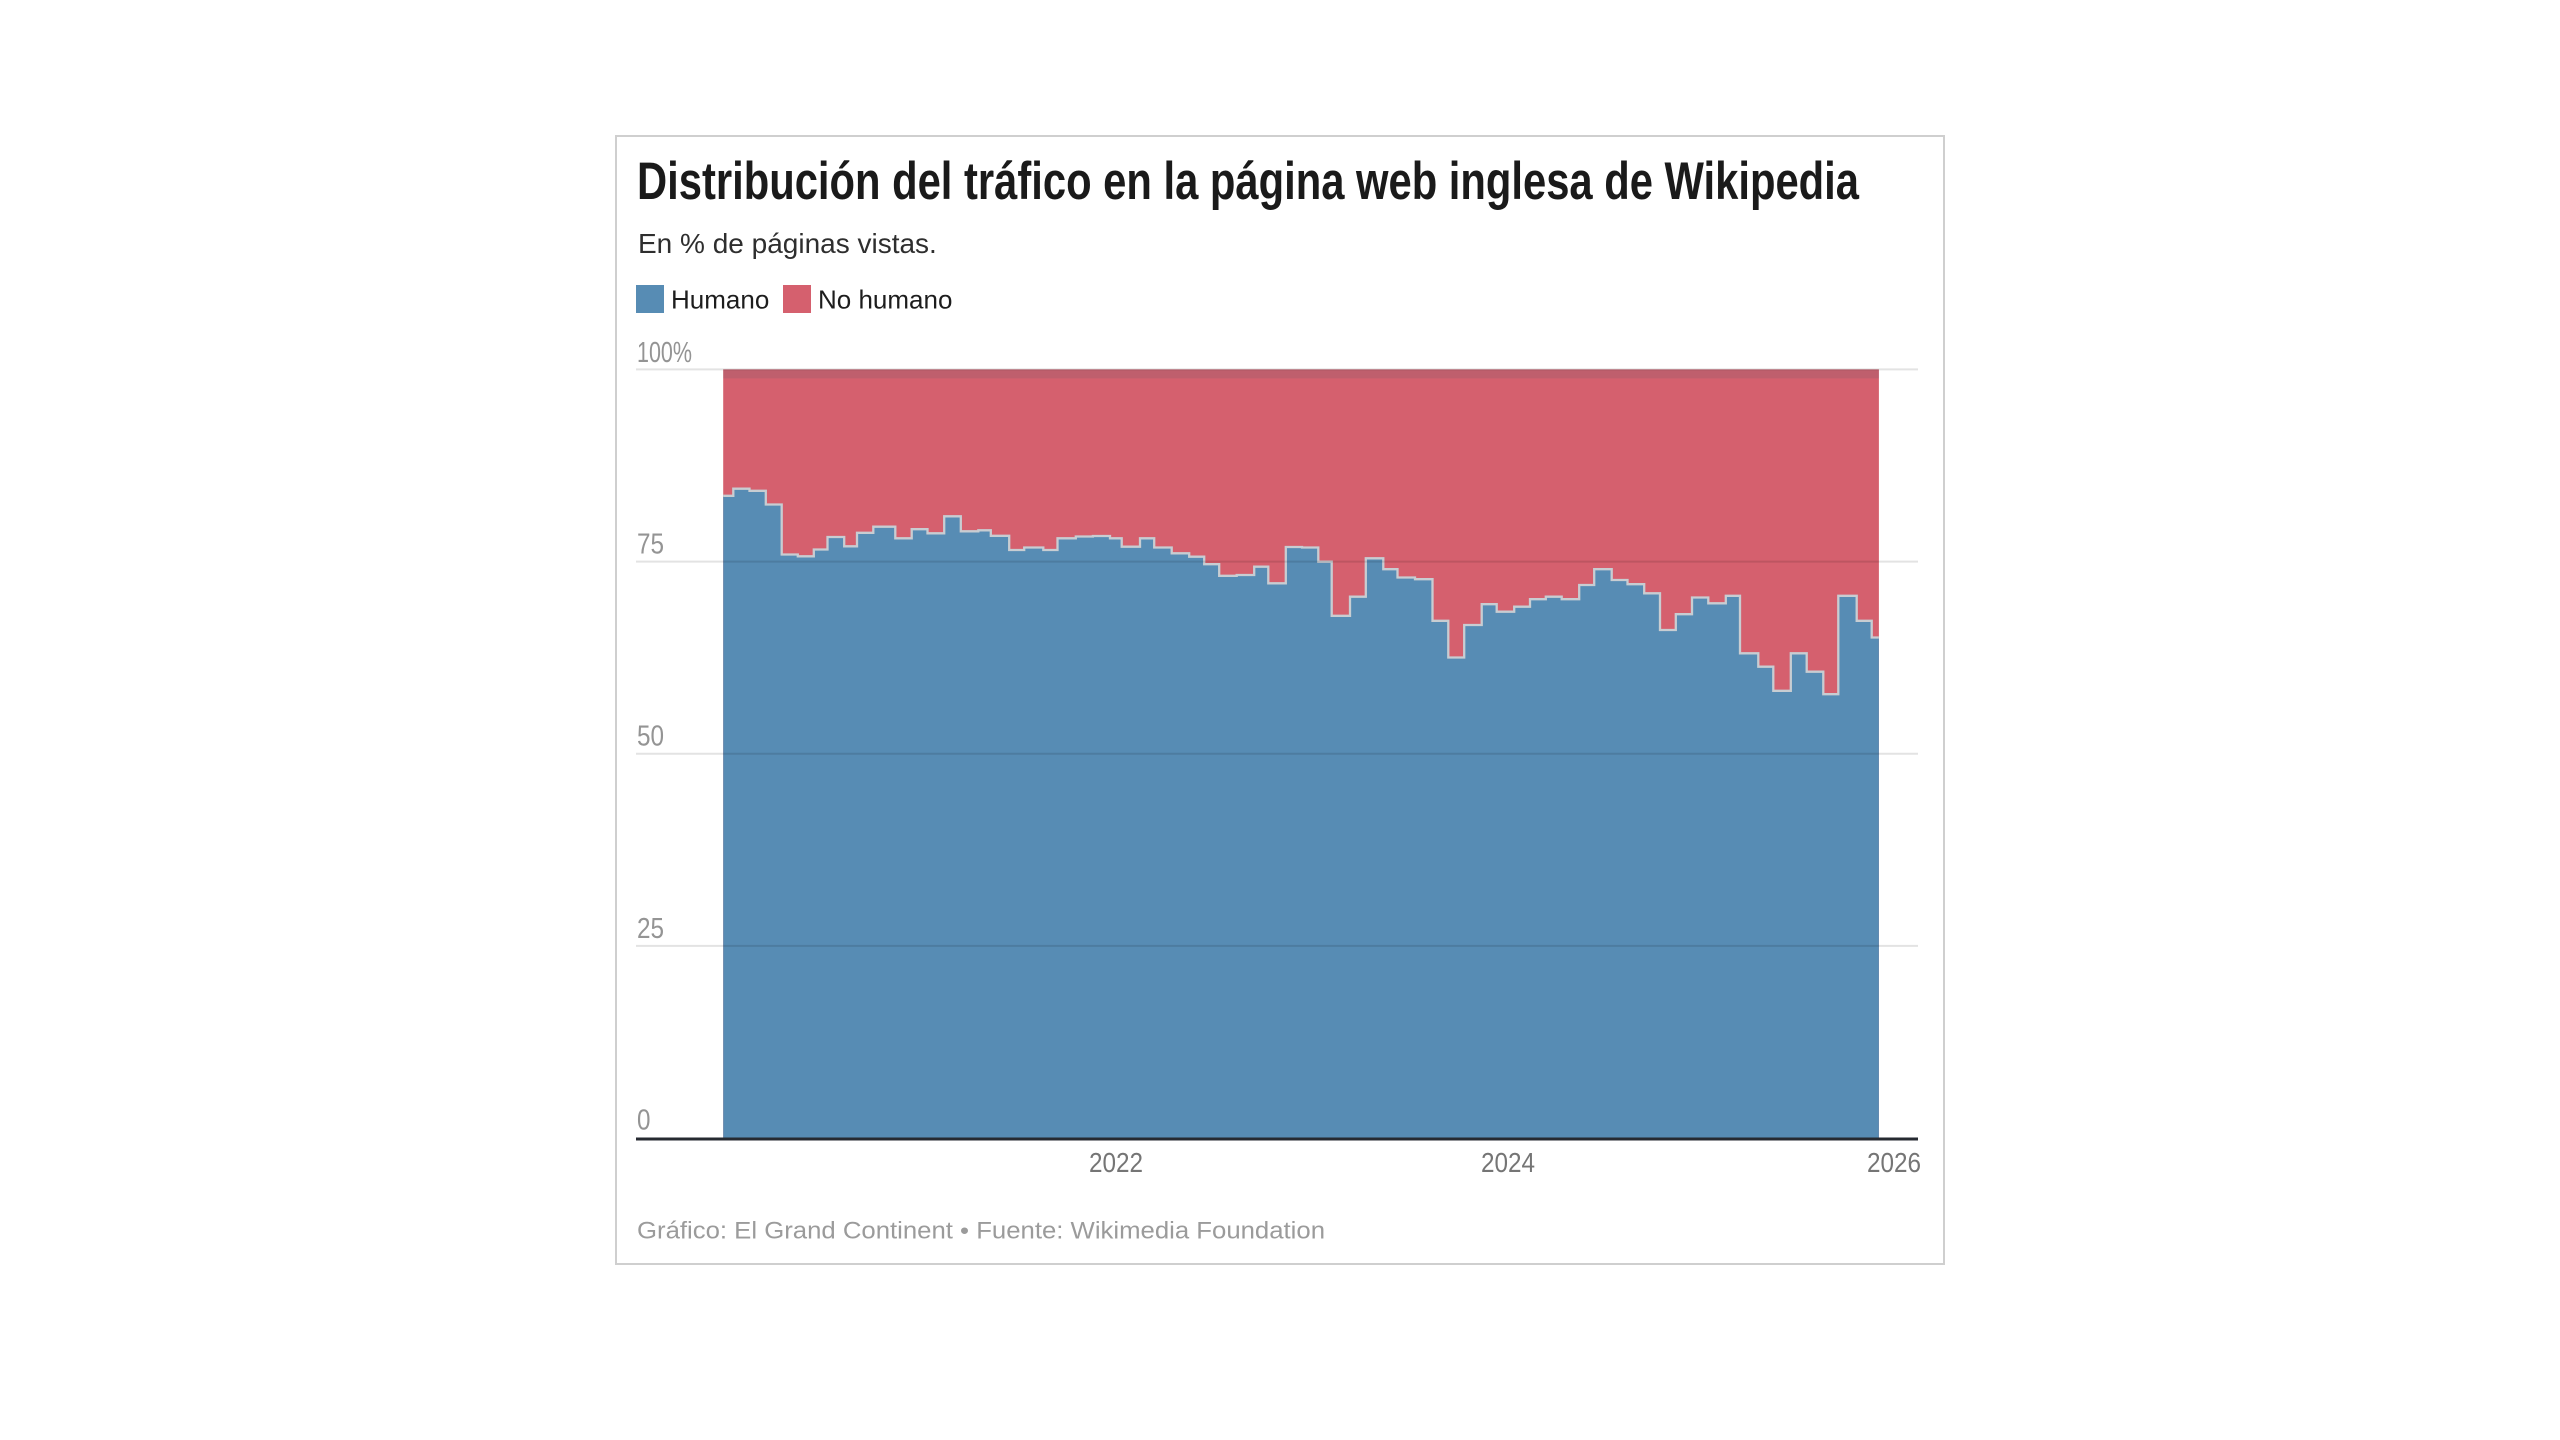 The width and height of the screenshot is (2560, 1440). I want to click on svg-text: 50, so click(650, 737).